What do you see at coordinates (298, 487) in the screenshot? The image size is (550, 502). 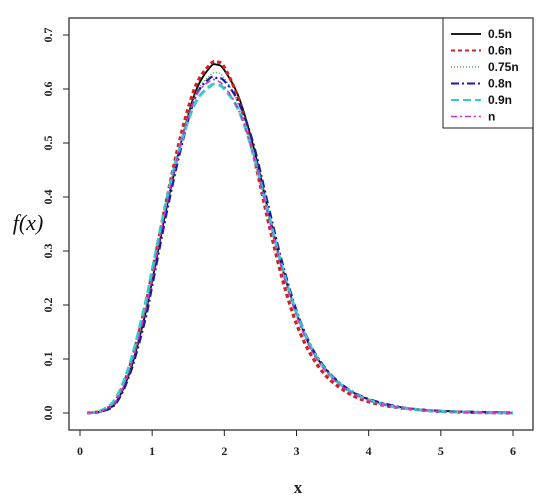 I see `x-axis-title: x` at bounding box center [298, 487].